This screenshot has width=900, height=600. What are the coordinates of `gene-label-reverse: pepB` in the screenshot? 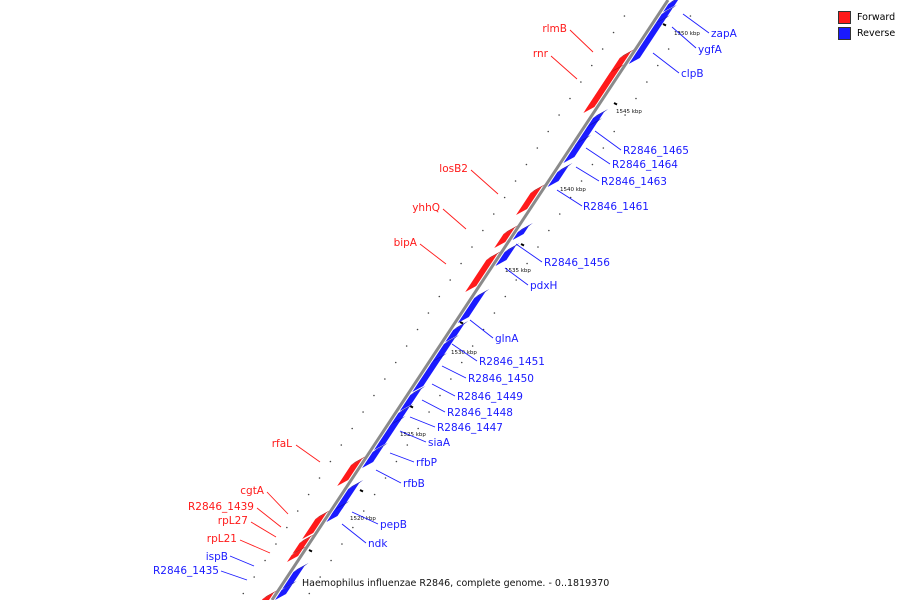 It's located at (393, 525).